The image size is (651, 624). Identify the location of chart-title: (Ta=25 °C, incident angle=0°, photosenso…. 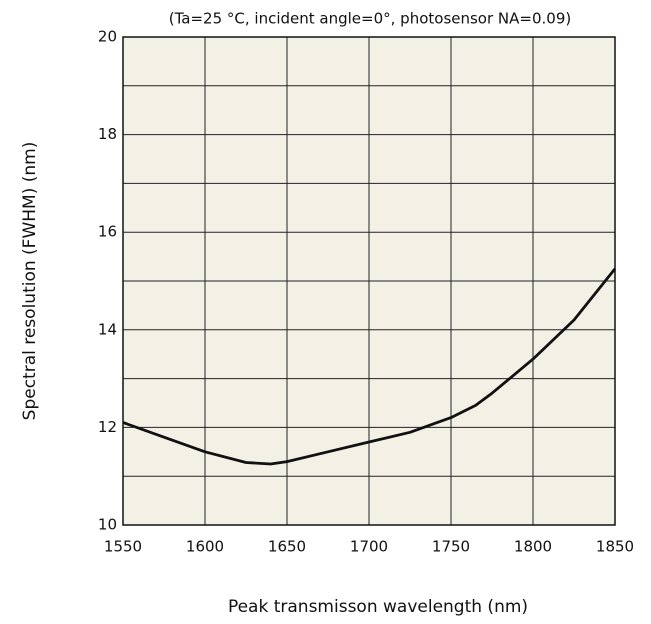
(370, 19).